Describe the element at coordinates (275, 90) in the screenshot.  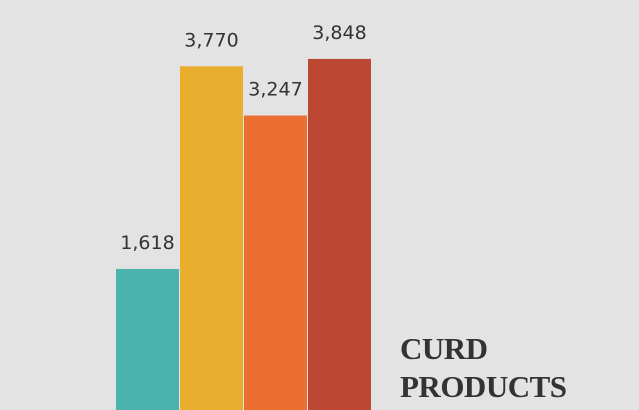
I see `value-label: 3,247` at that location.